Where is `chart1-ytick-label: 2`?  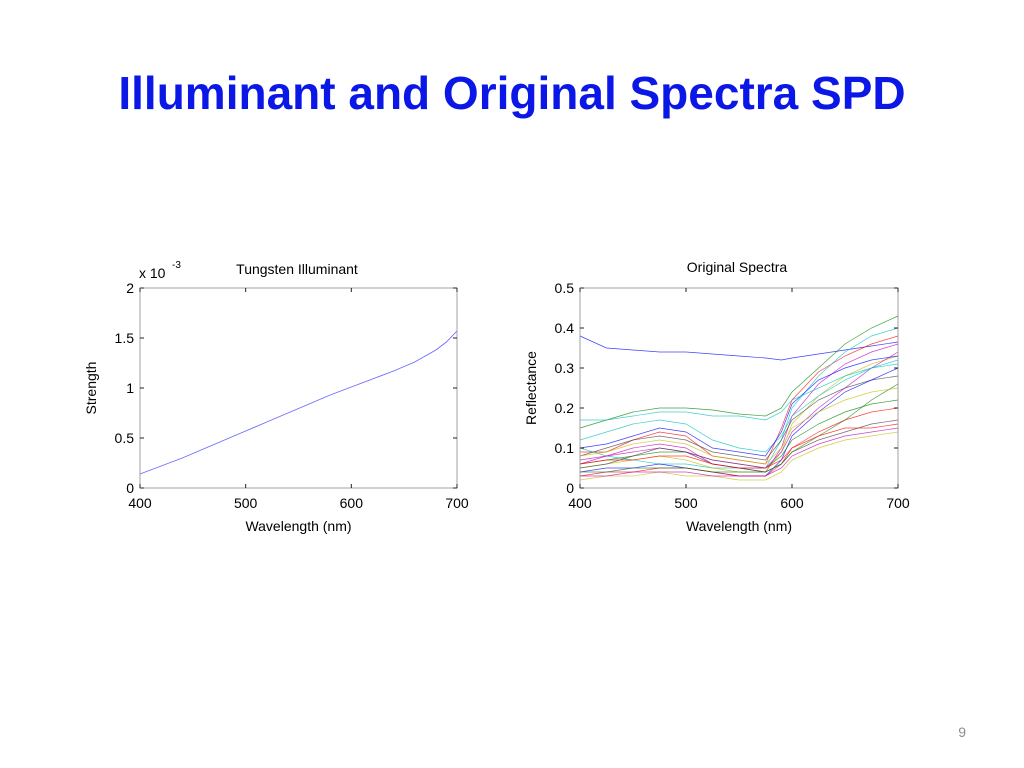
chart1-ytick-label: 2 is located at coordinates (130, 288).